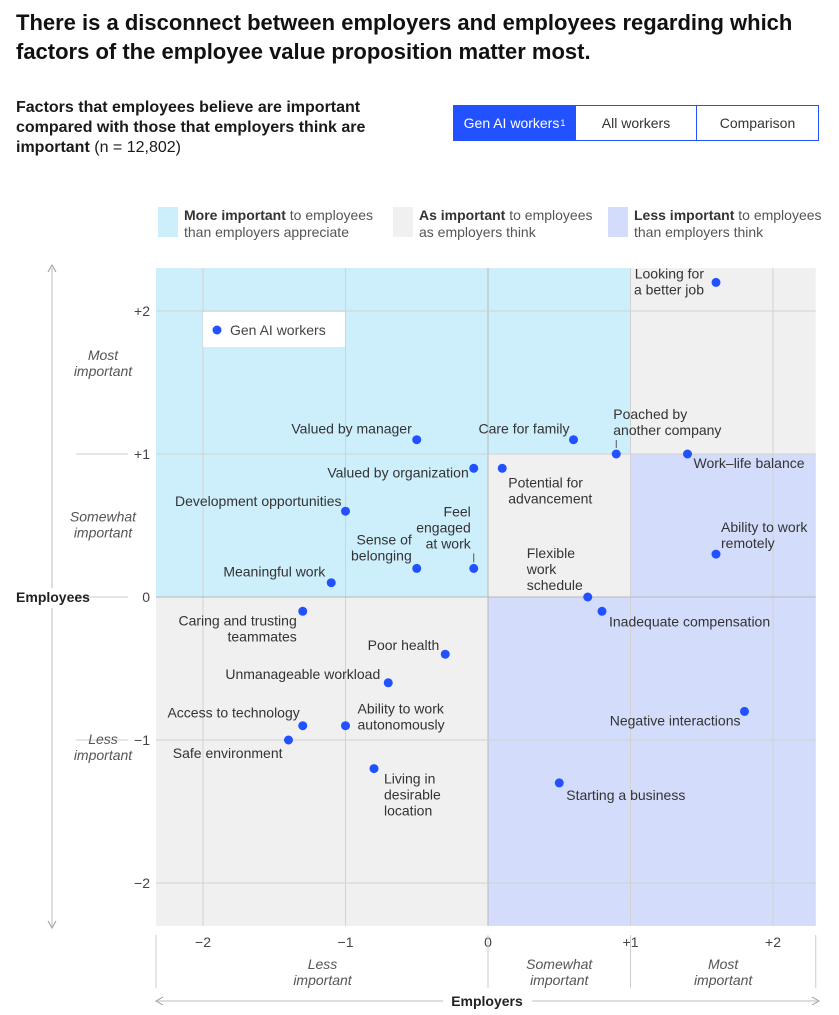 The width and height of the screenshot is (839, 1015). I want to click on y-axis-title: Employees, so click(53, 597).